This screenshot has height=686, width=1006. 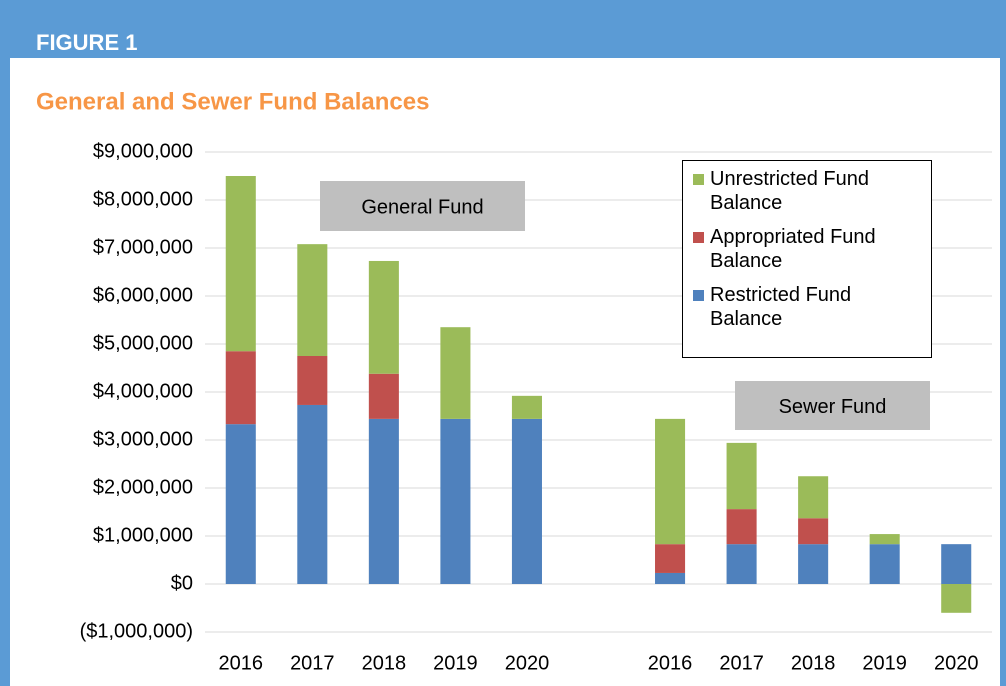 I want to click on legend-item: Restricted Fund Balance, so click(x=808, y=307).